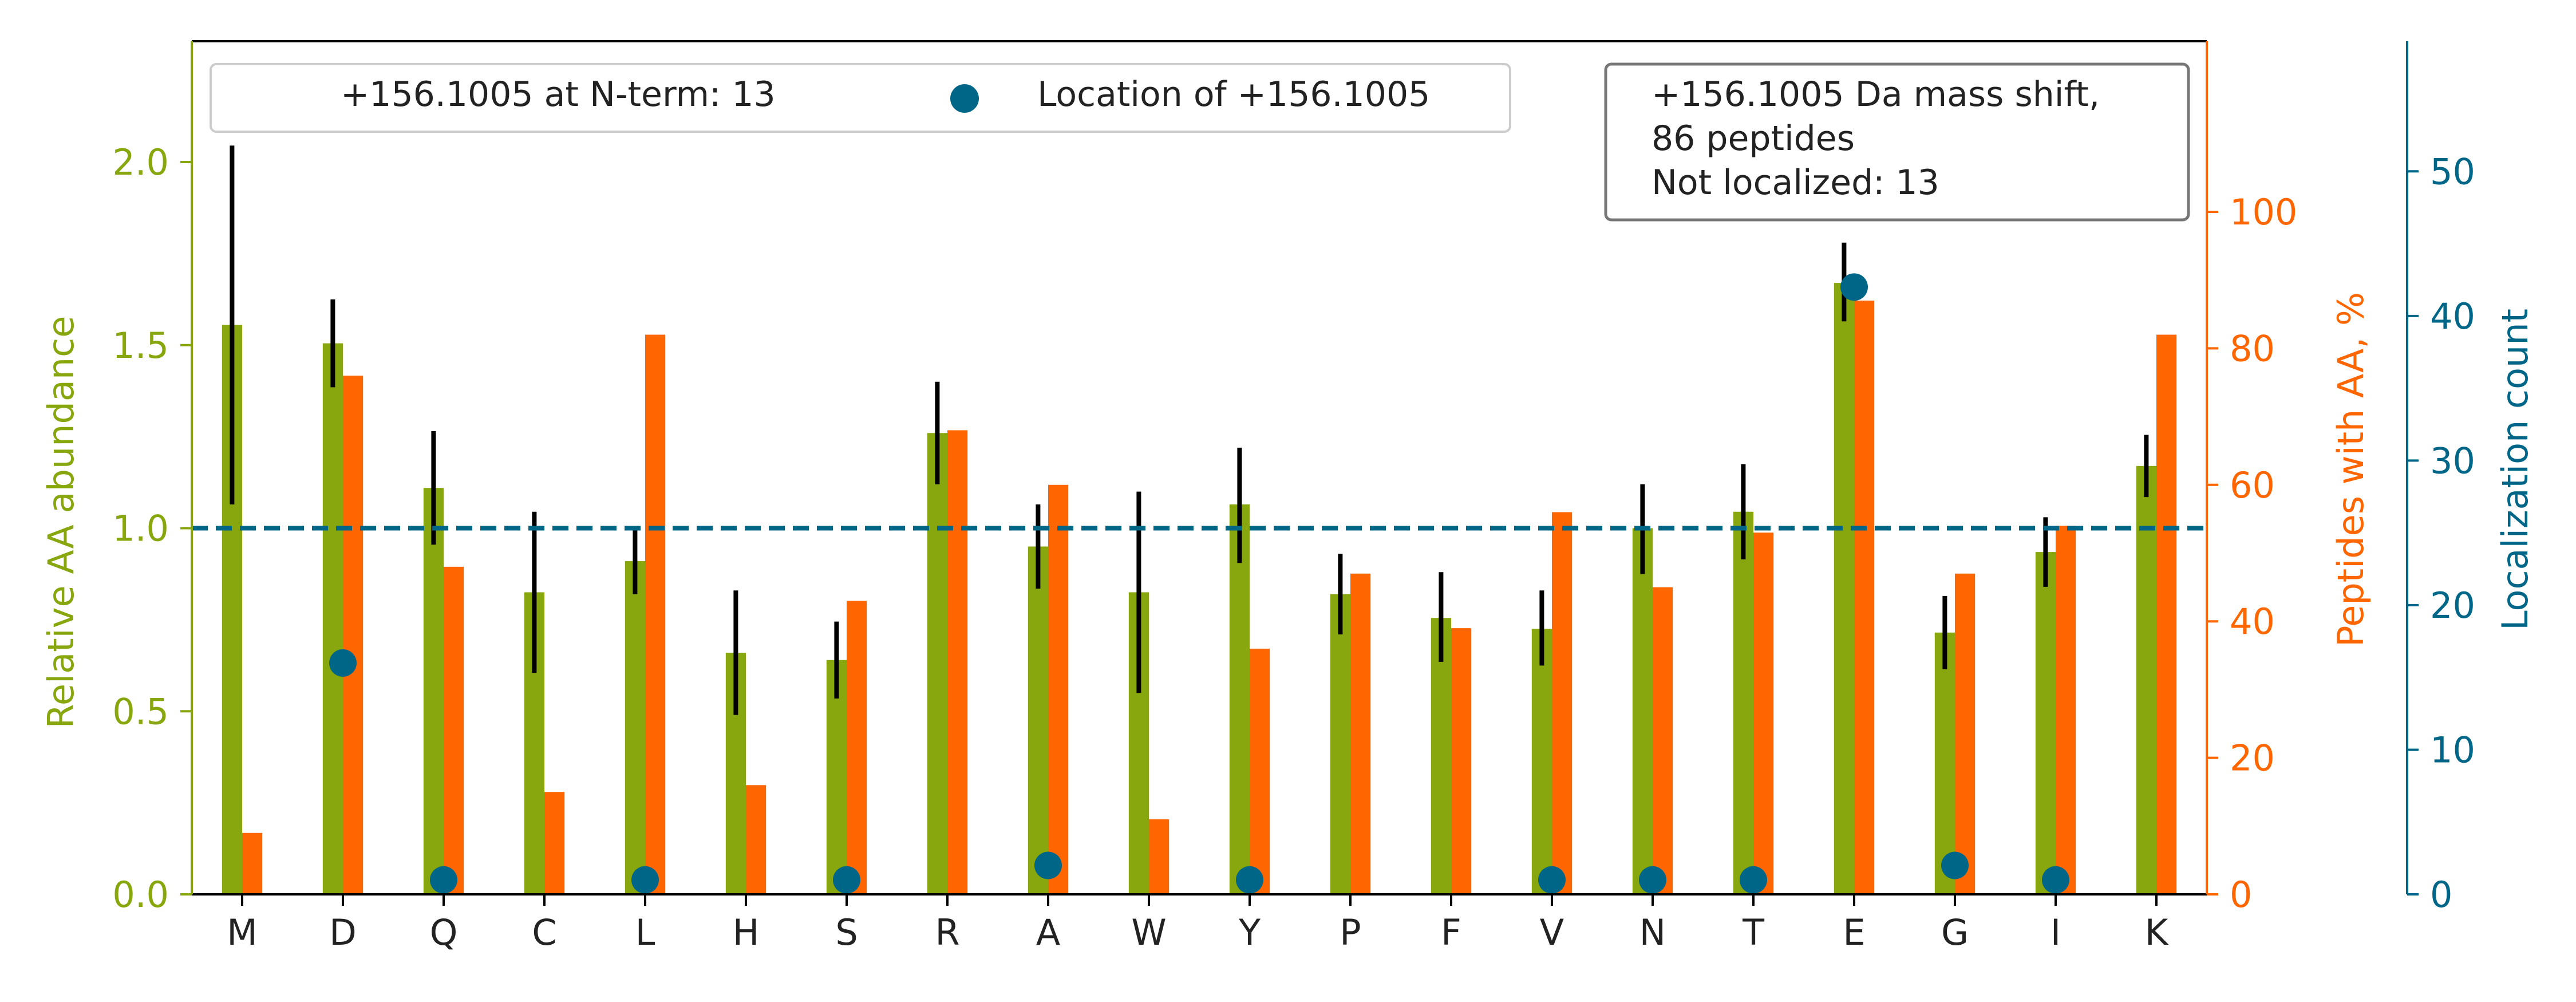 Image resolution: width=2576 pixels, height=1002 pixels. I want to click on legend-box, so click(860, 98).